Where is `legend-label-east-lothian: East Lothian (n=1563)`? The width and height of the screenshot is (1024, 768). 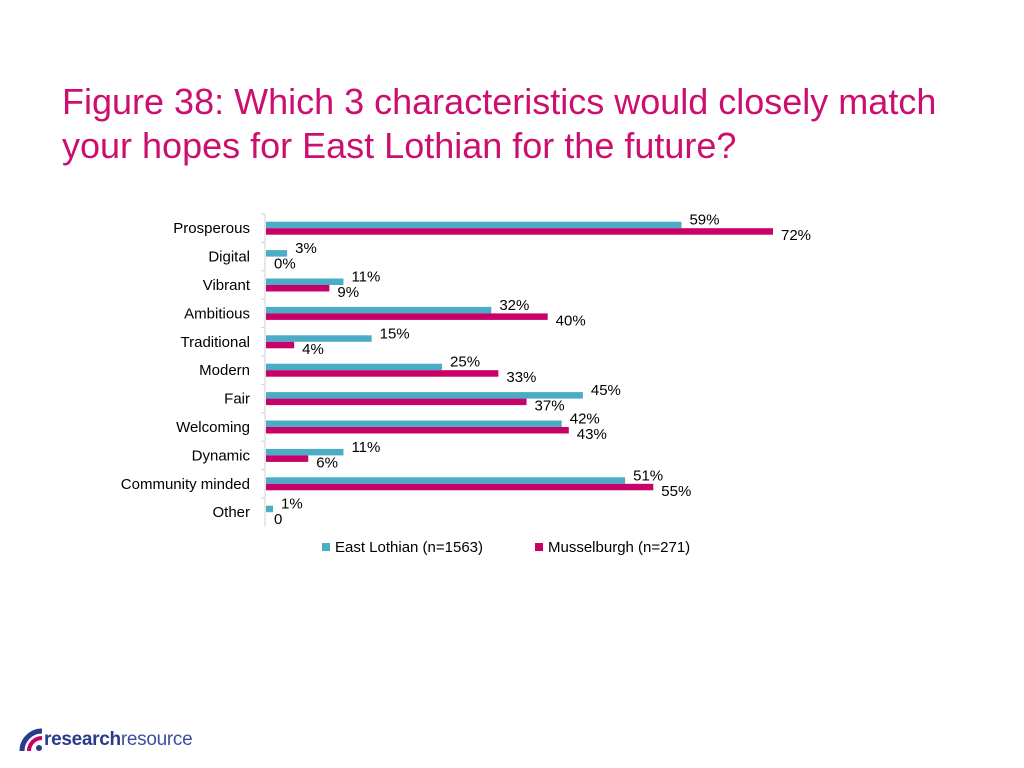 legend-label-east-lothian: East Lothian (n=1563) is located at coordinates (409, 547).